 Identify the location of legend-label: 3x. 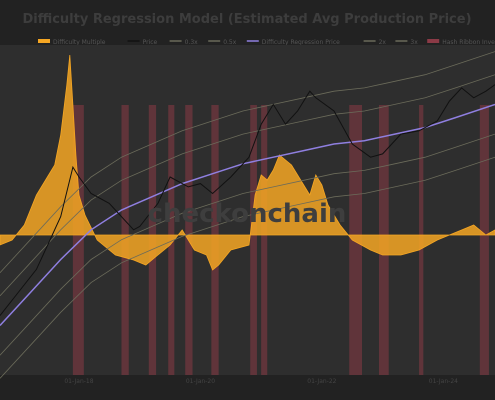
(414, 42).